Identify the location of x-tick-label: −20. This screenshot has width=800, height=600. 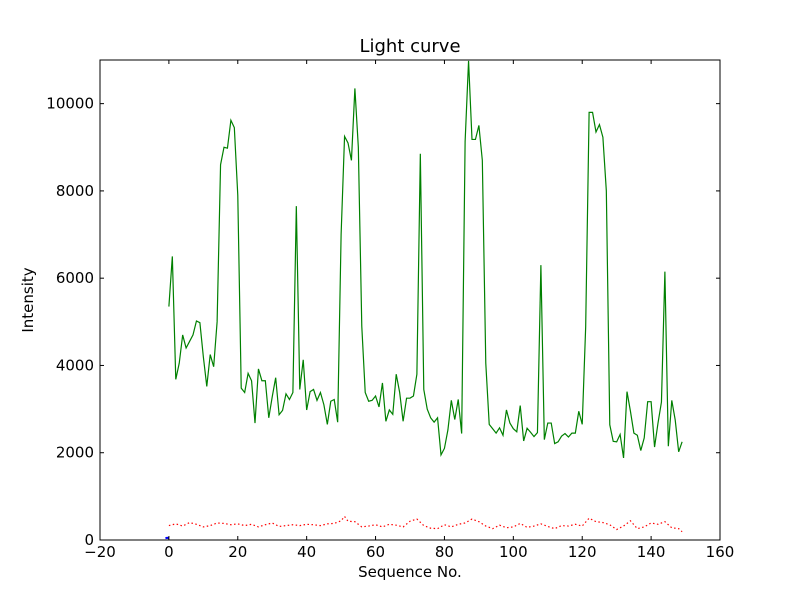
(100, 552).